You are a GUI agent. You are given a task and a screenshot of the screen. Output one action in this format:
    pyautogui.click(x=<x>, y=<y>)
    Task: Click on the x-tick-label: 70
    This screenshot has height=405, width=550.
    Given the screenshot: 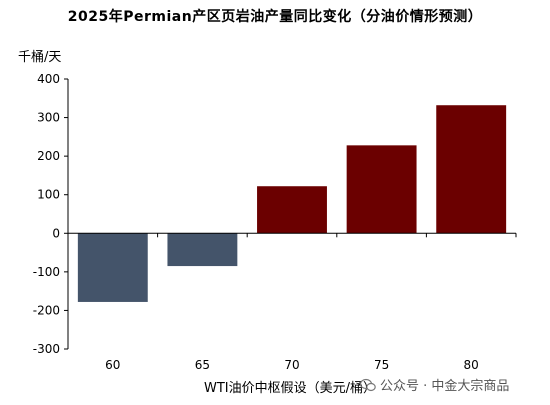 What is the action you would take?
    pyautogui.click(x=291, y=365)
    